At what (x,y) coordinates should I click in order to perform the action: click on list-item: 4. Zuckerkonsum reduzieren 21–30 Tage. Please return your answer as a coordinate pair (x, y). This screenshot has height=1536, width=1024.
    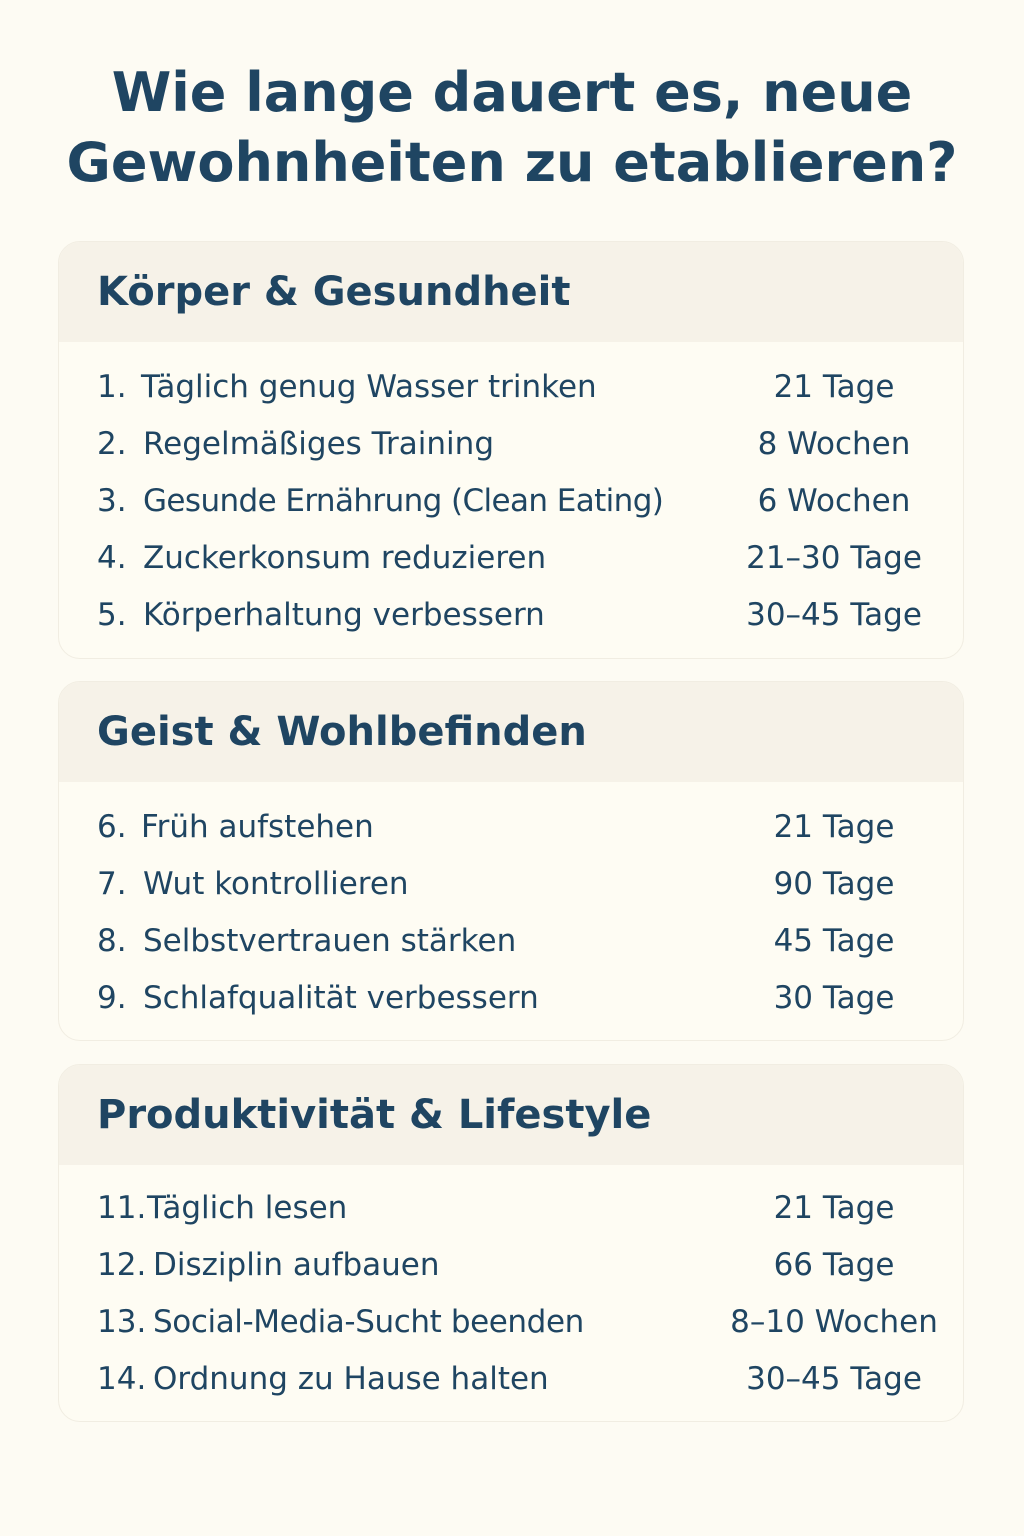
    Looking at the image, I should click on (511, 557).